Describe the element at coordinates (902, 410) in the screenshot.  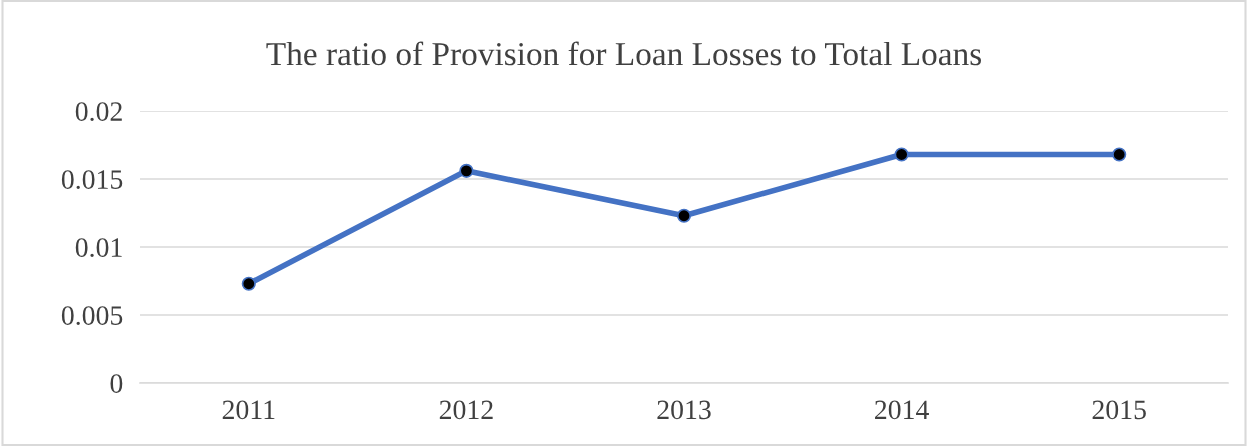
I see `x-tick-label: 2014` at that location.